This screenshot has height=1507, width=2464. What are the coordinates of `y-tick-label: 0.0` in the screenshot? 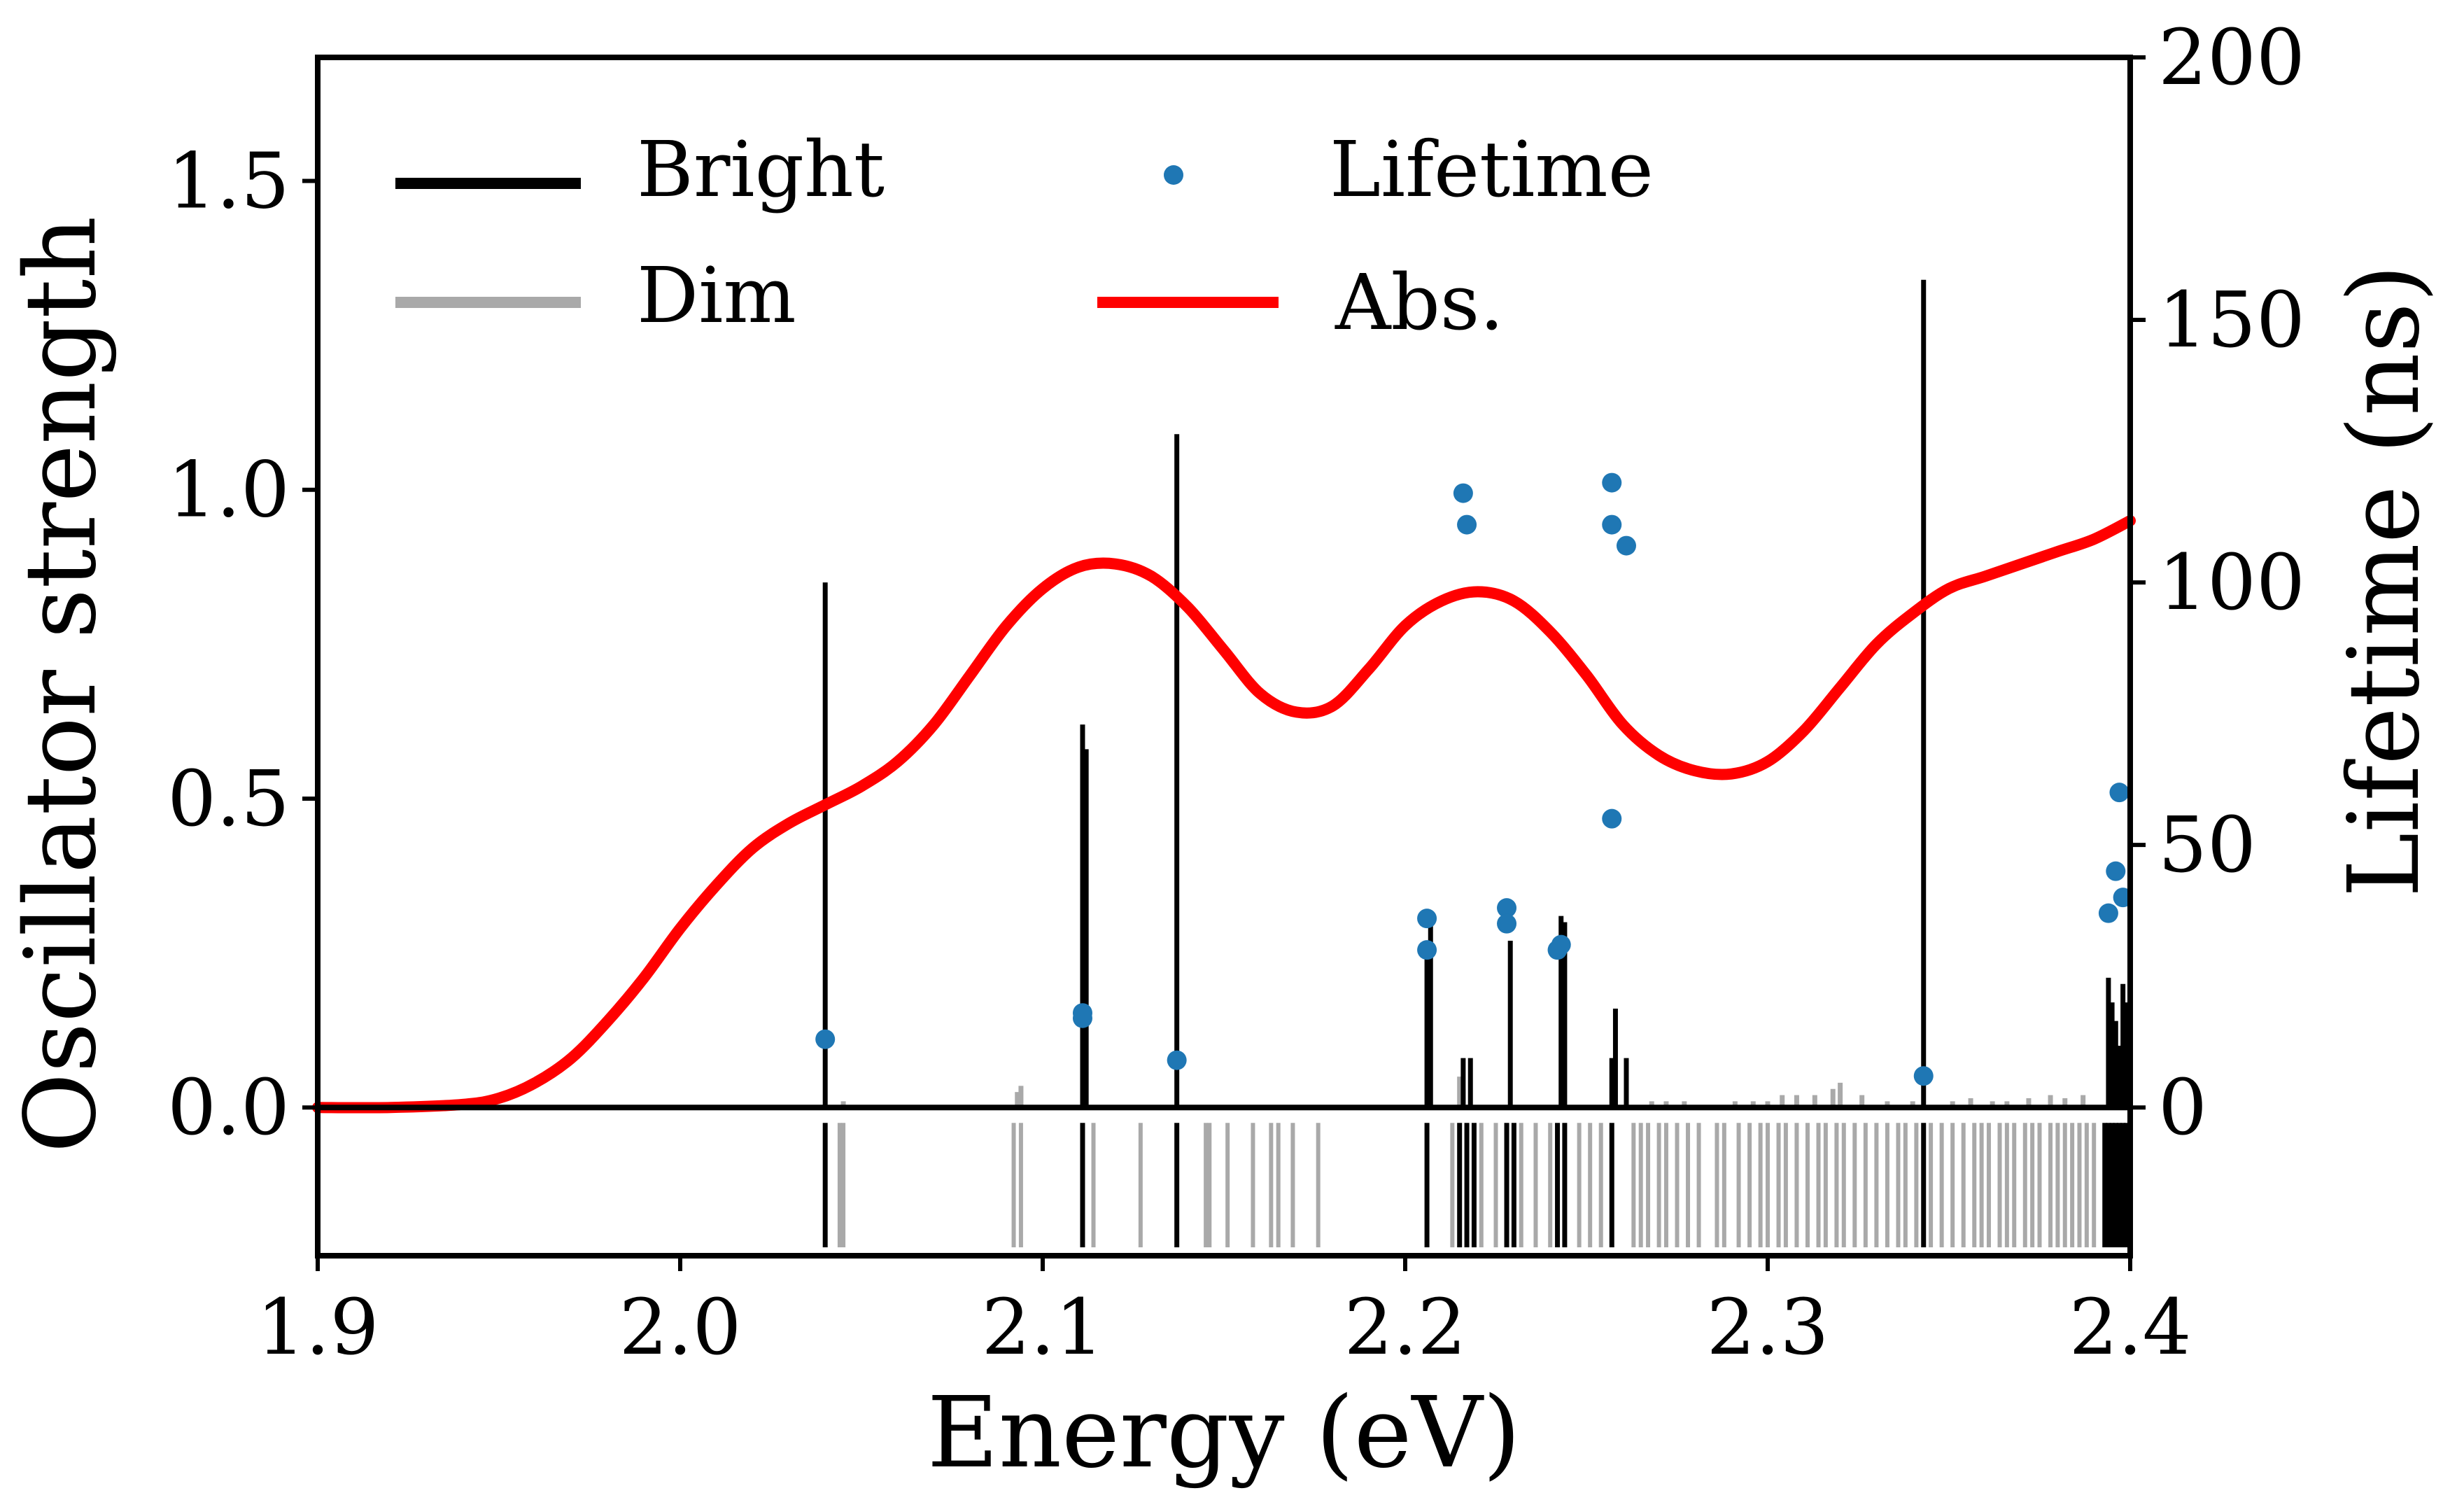 It's located at (228, 1107).